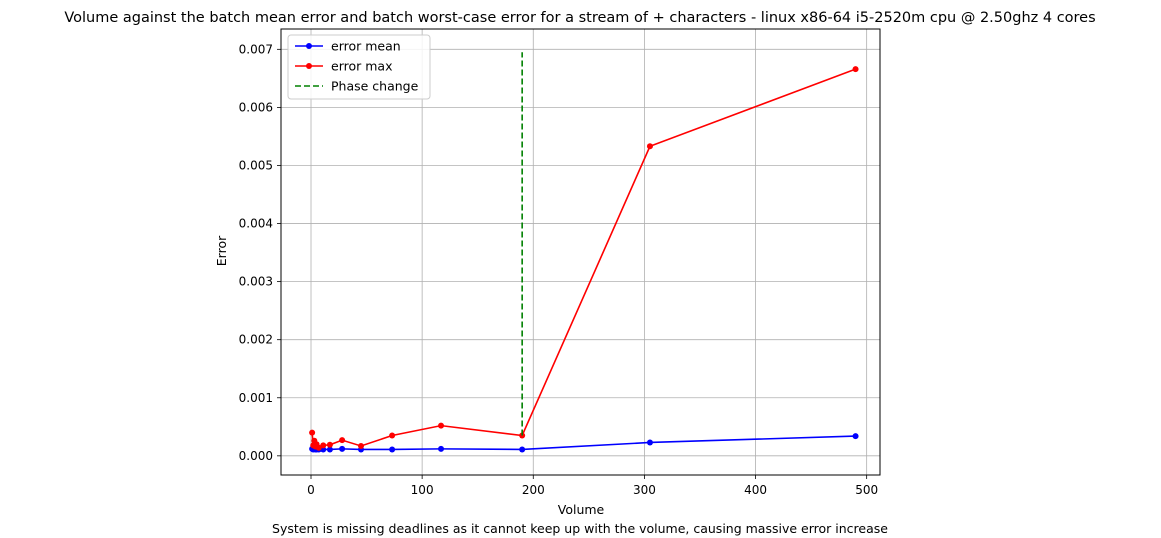 This screenshot has width=1161, height=538. I want to click on x-tick-label: 100, so click(422, 490).